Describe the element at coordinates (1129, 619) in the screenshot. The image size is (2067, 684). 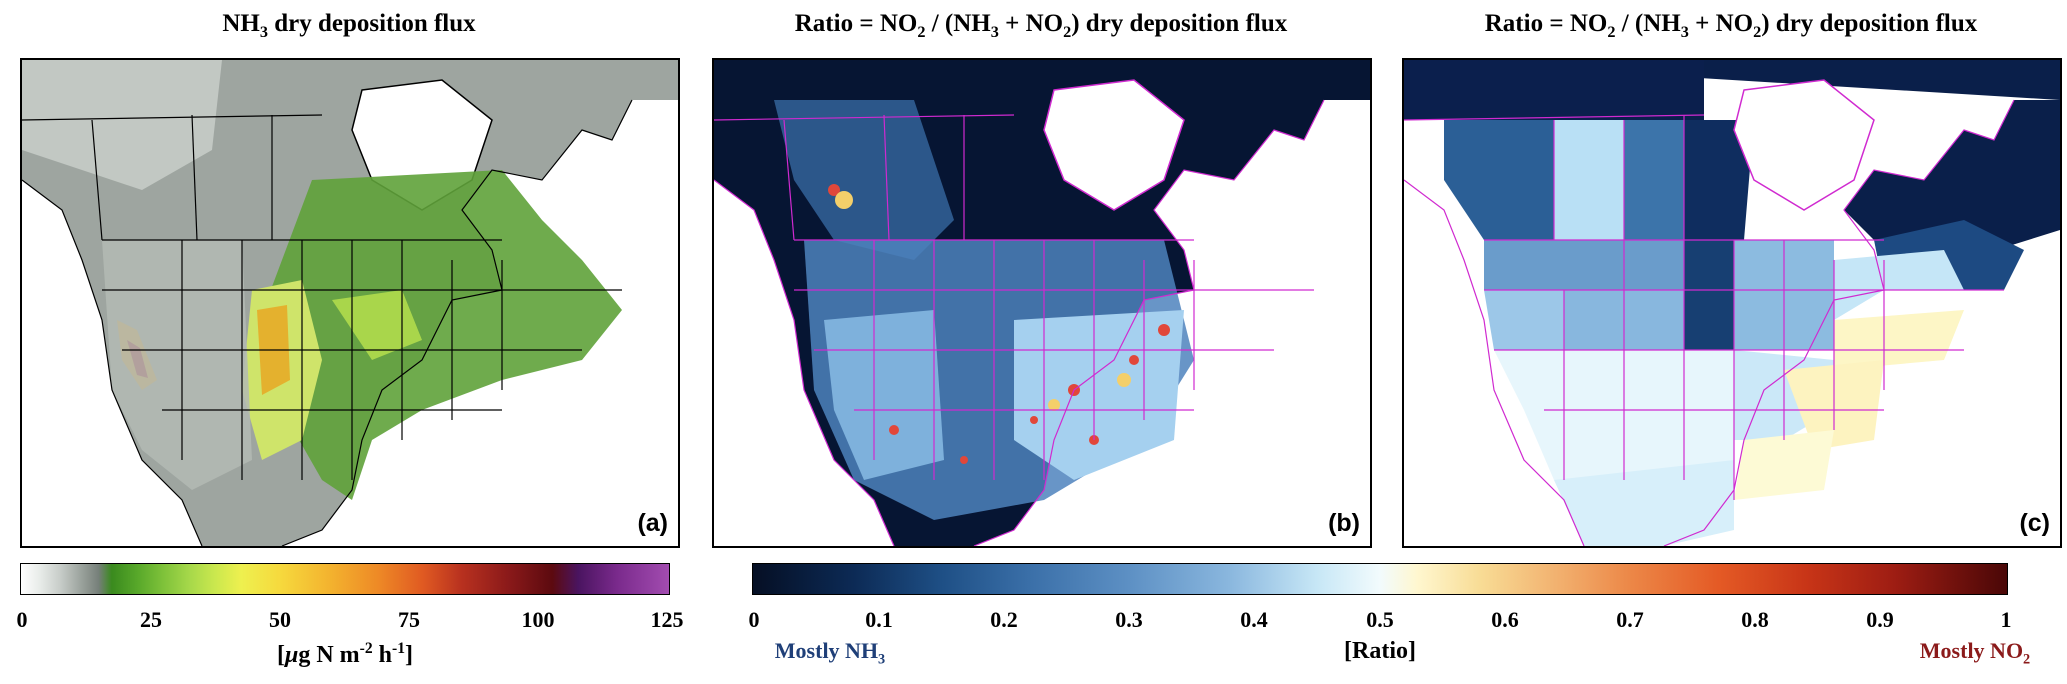
I see `ratio-tick-label: 0.3` at that location.